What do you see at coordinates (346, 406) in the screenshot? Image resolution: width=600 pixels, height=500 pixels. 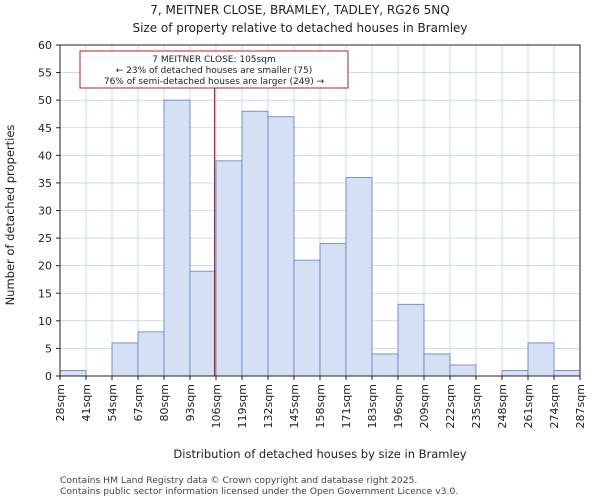 I see `x-tick-label: 171sqm` at bounding box center [346, 406].